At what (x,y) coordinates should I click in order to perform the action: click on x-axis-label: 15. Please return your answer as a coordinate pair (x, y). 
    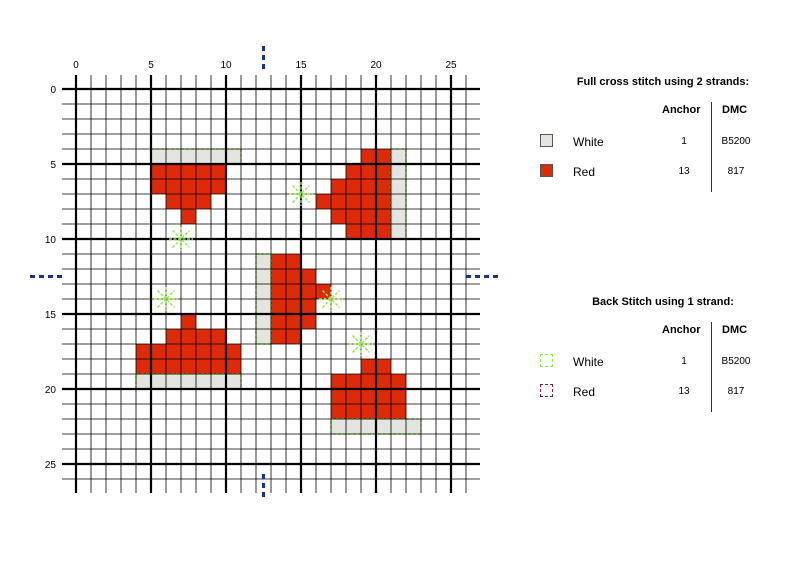
    Looking at the image, I should click on (301, 65).